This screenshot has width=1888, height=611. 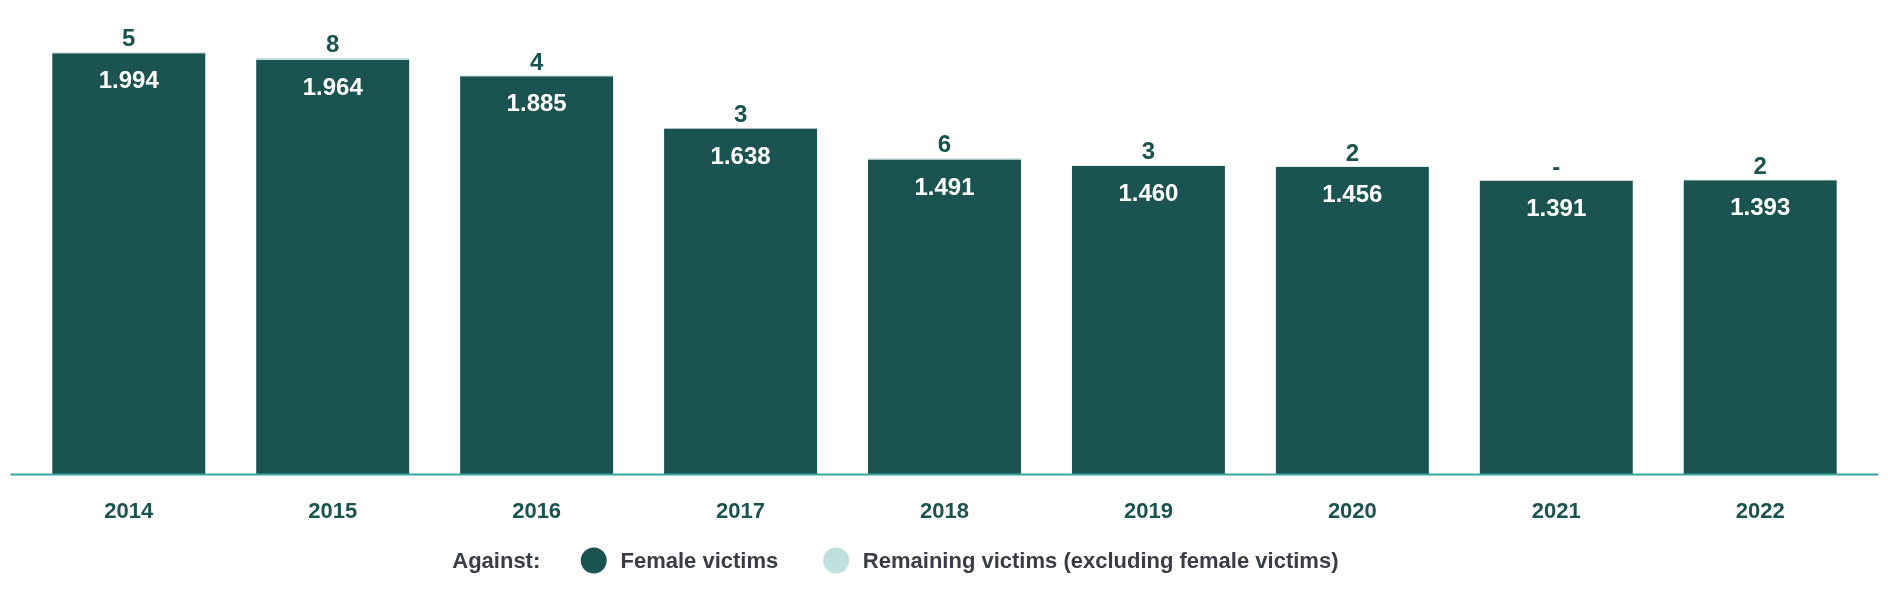 What do you see at coordinates (496, 560) in the screenshot?
I see `legend-title: Against:` at bounding box center [496, 560].